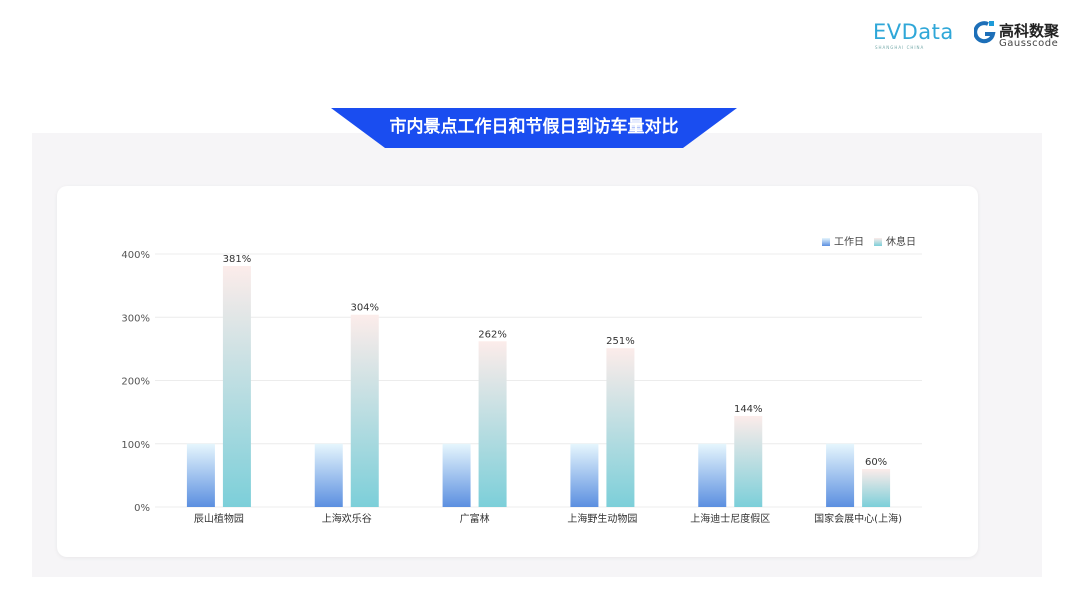 Image resolution: width=1080 pixels, height=608 pixels. Describe the element at coordinates (1029, 43) in the screenshot. I see `gausscode-en: Gausscode` at that location.